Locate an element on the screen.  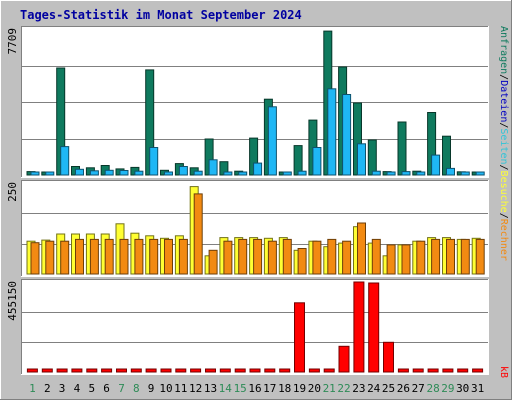
x-tick-label: 25 is located at coordinates (388, 388).